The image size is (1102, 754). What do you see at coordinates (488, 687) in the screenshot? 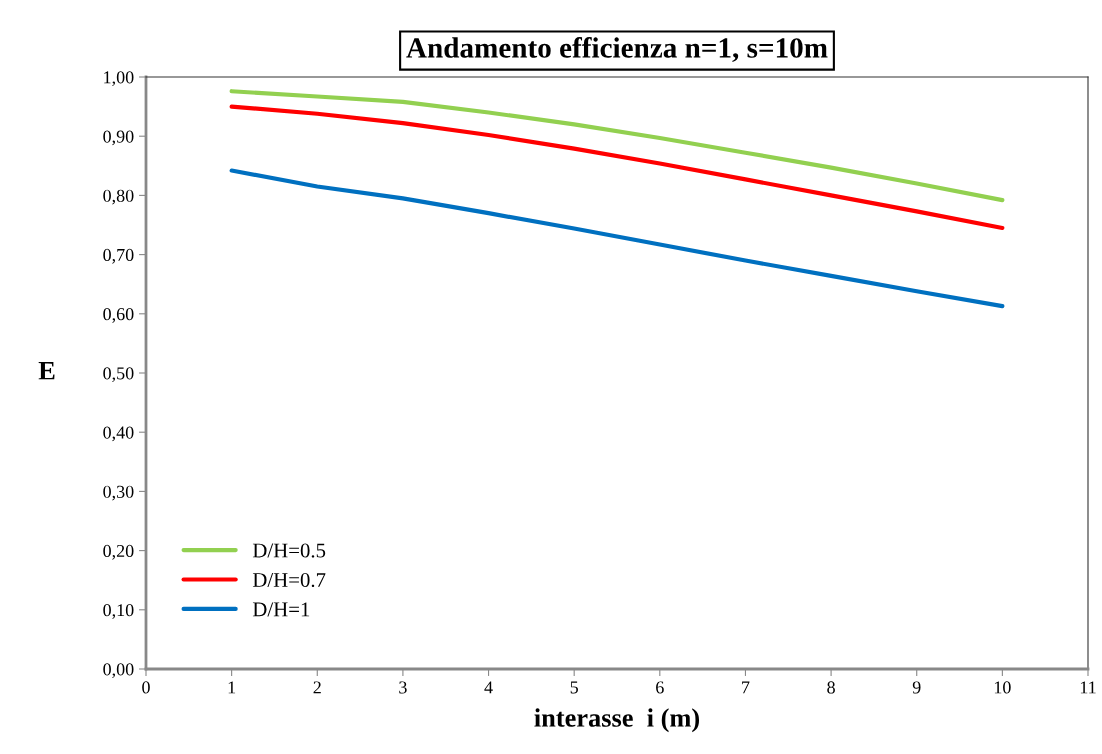
I see `x-tick-label: 4` at bounding box center [488, 687].